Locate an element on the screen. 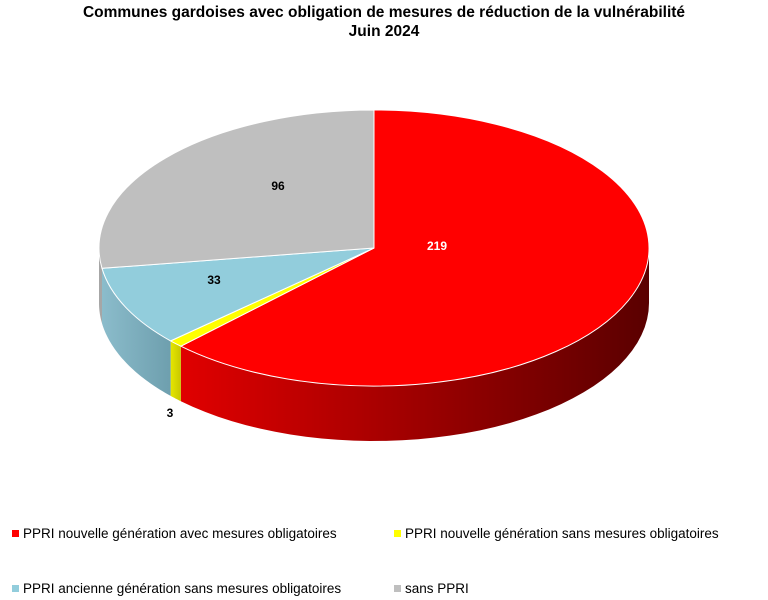  data-label-2: 3 is located at coordinates (170, 413).